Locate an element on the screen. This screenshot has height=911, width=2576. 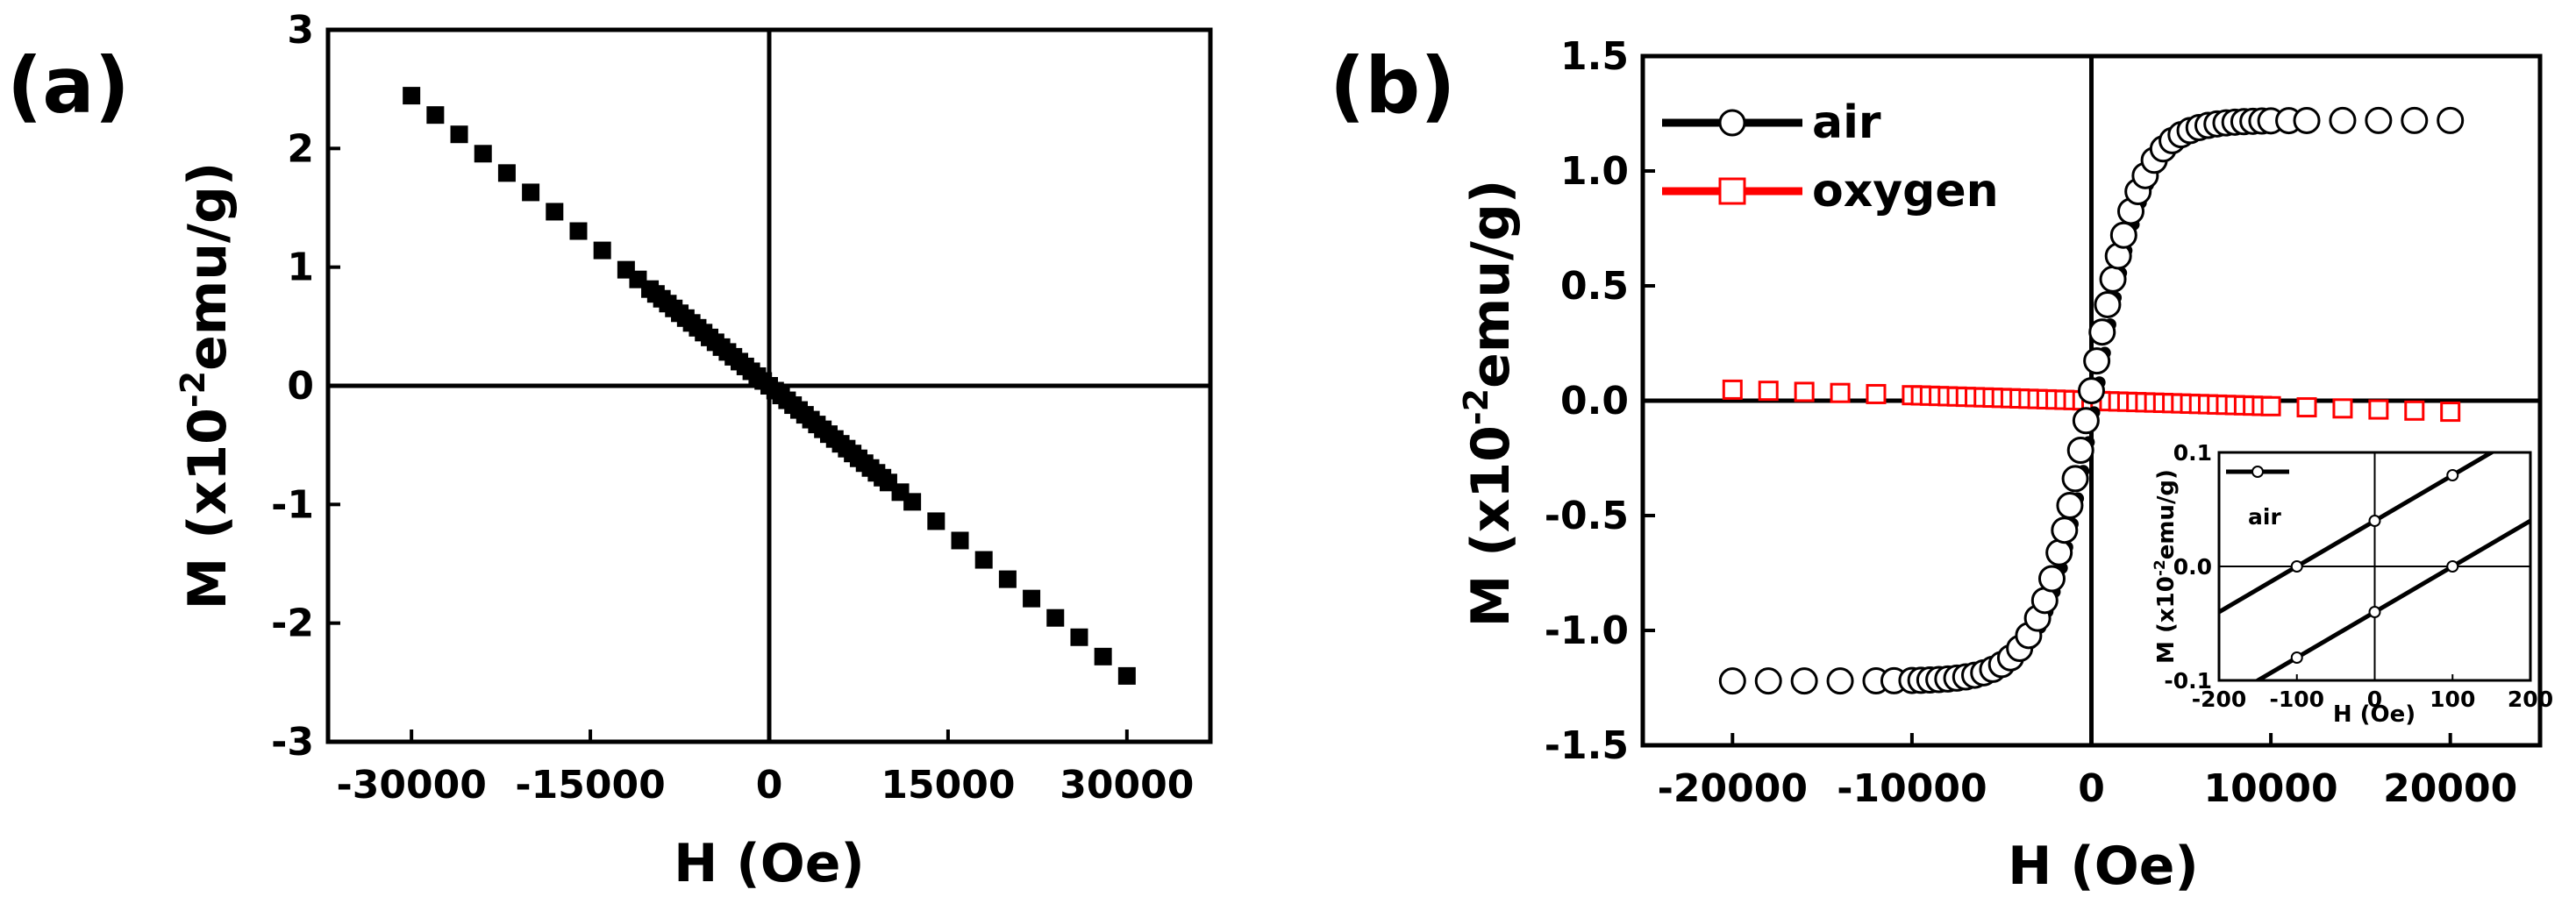
y-tick-label: 0.1 is located at coordinates (2193, 453).